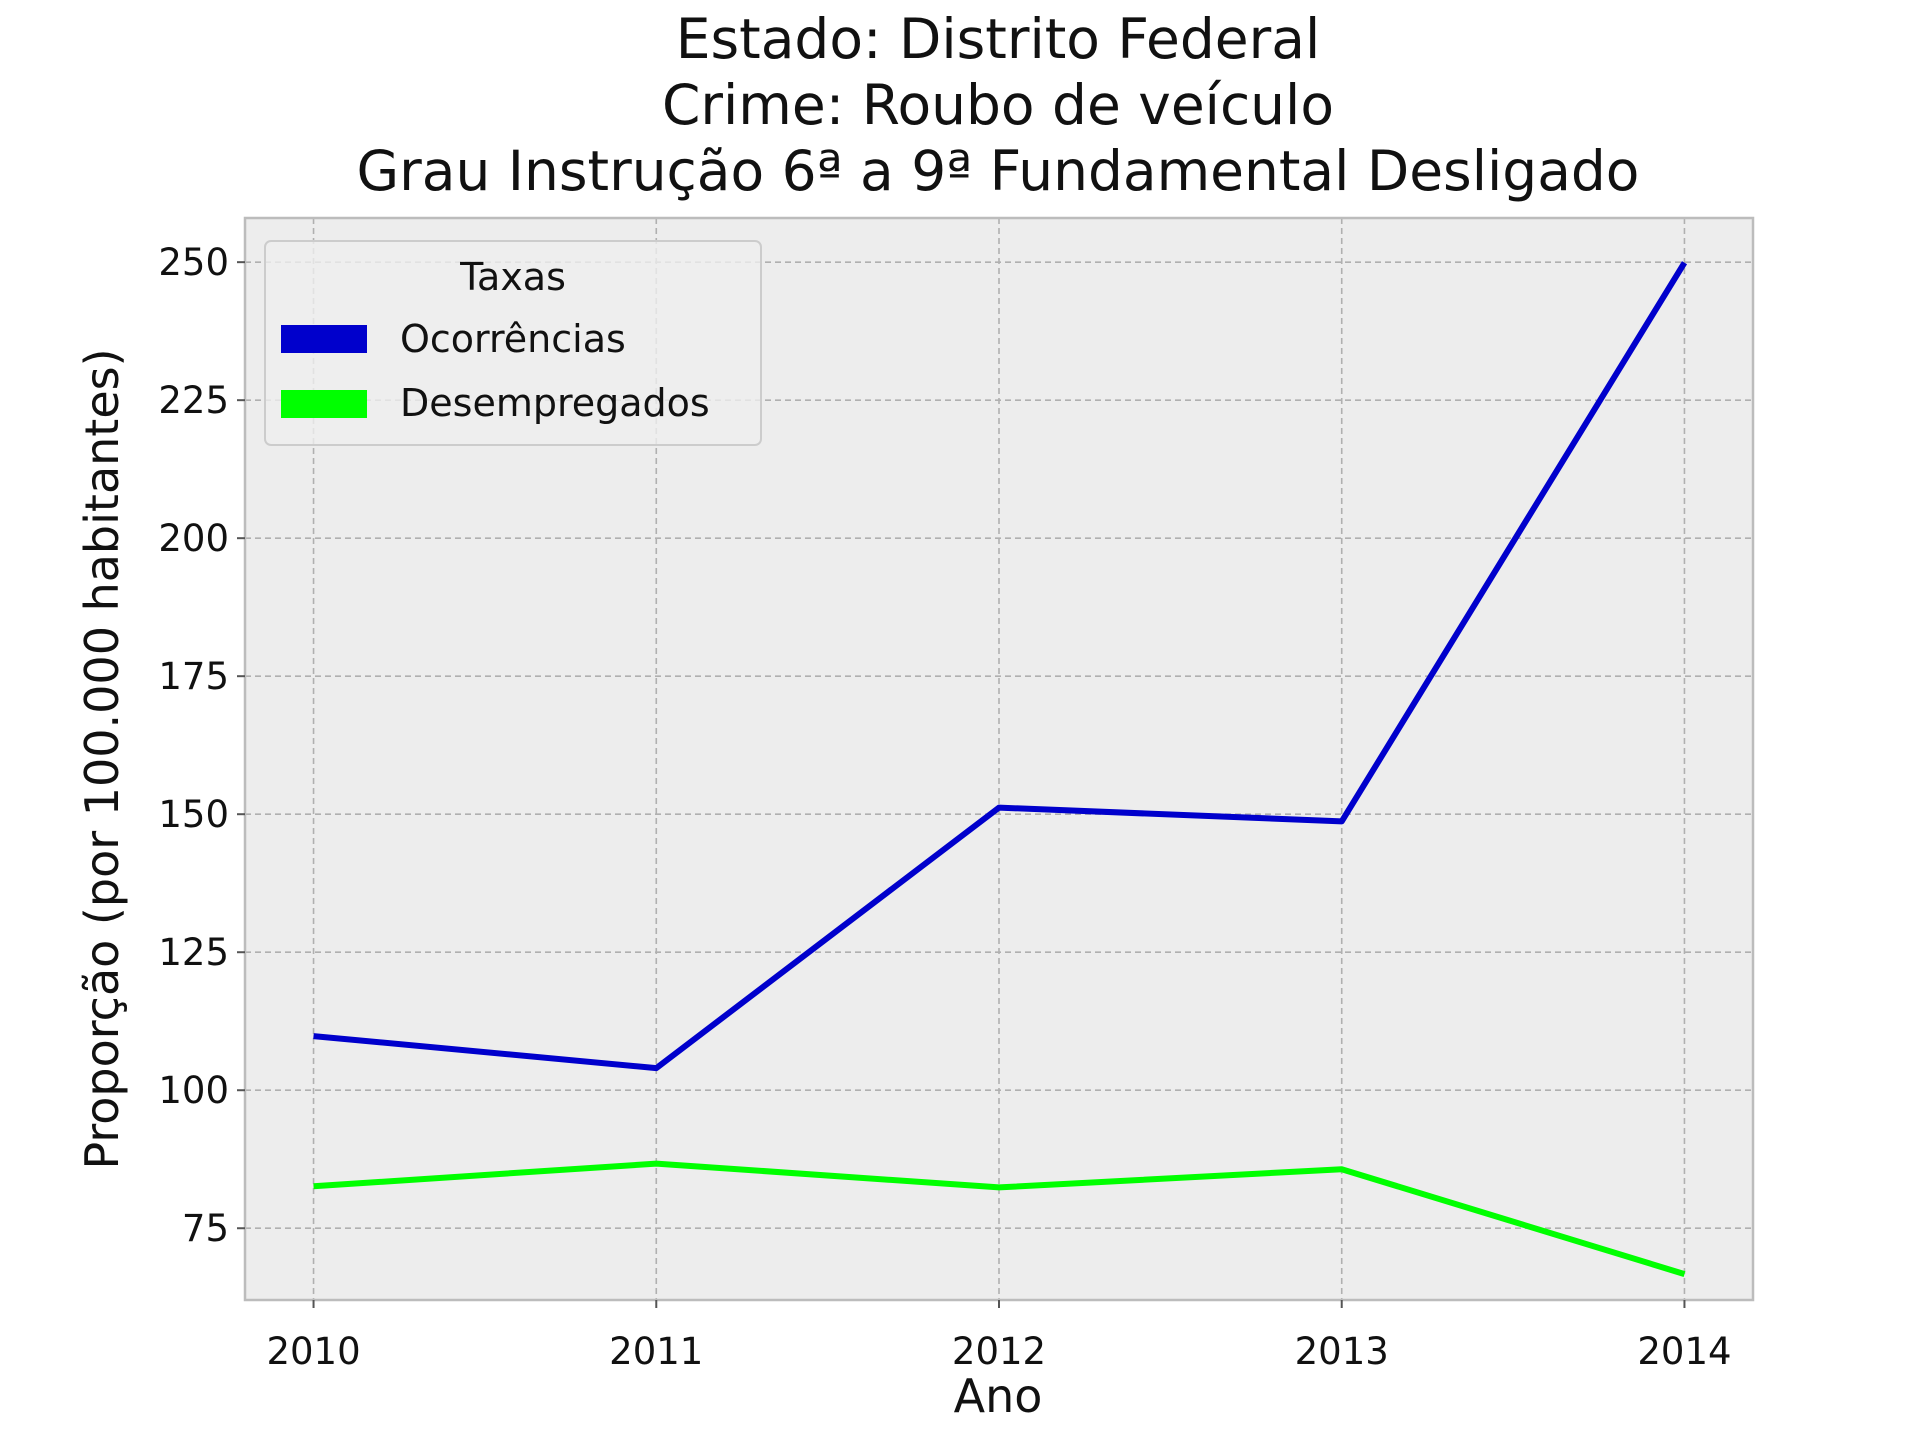 This screenshot has width=1920, height=1440. I want to click on title-line-2: Crime: Roubo de veículo, so click(998, 105).